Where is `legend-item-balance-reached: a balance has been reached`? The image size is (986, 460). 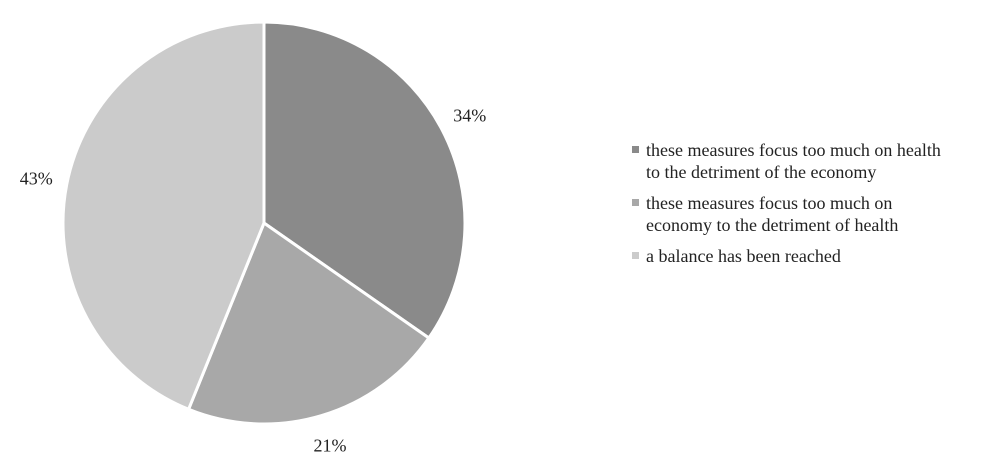
legend-item-balance-reached: a balance has been reached is located at coordinates (807, 256).